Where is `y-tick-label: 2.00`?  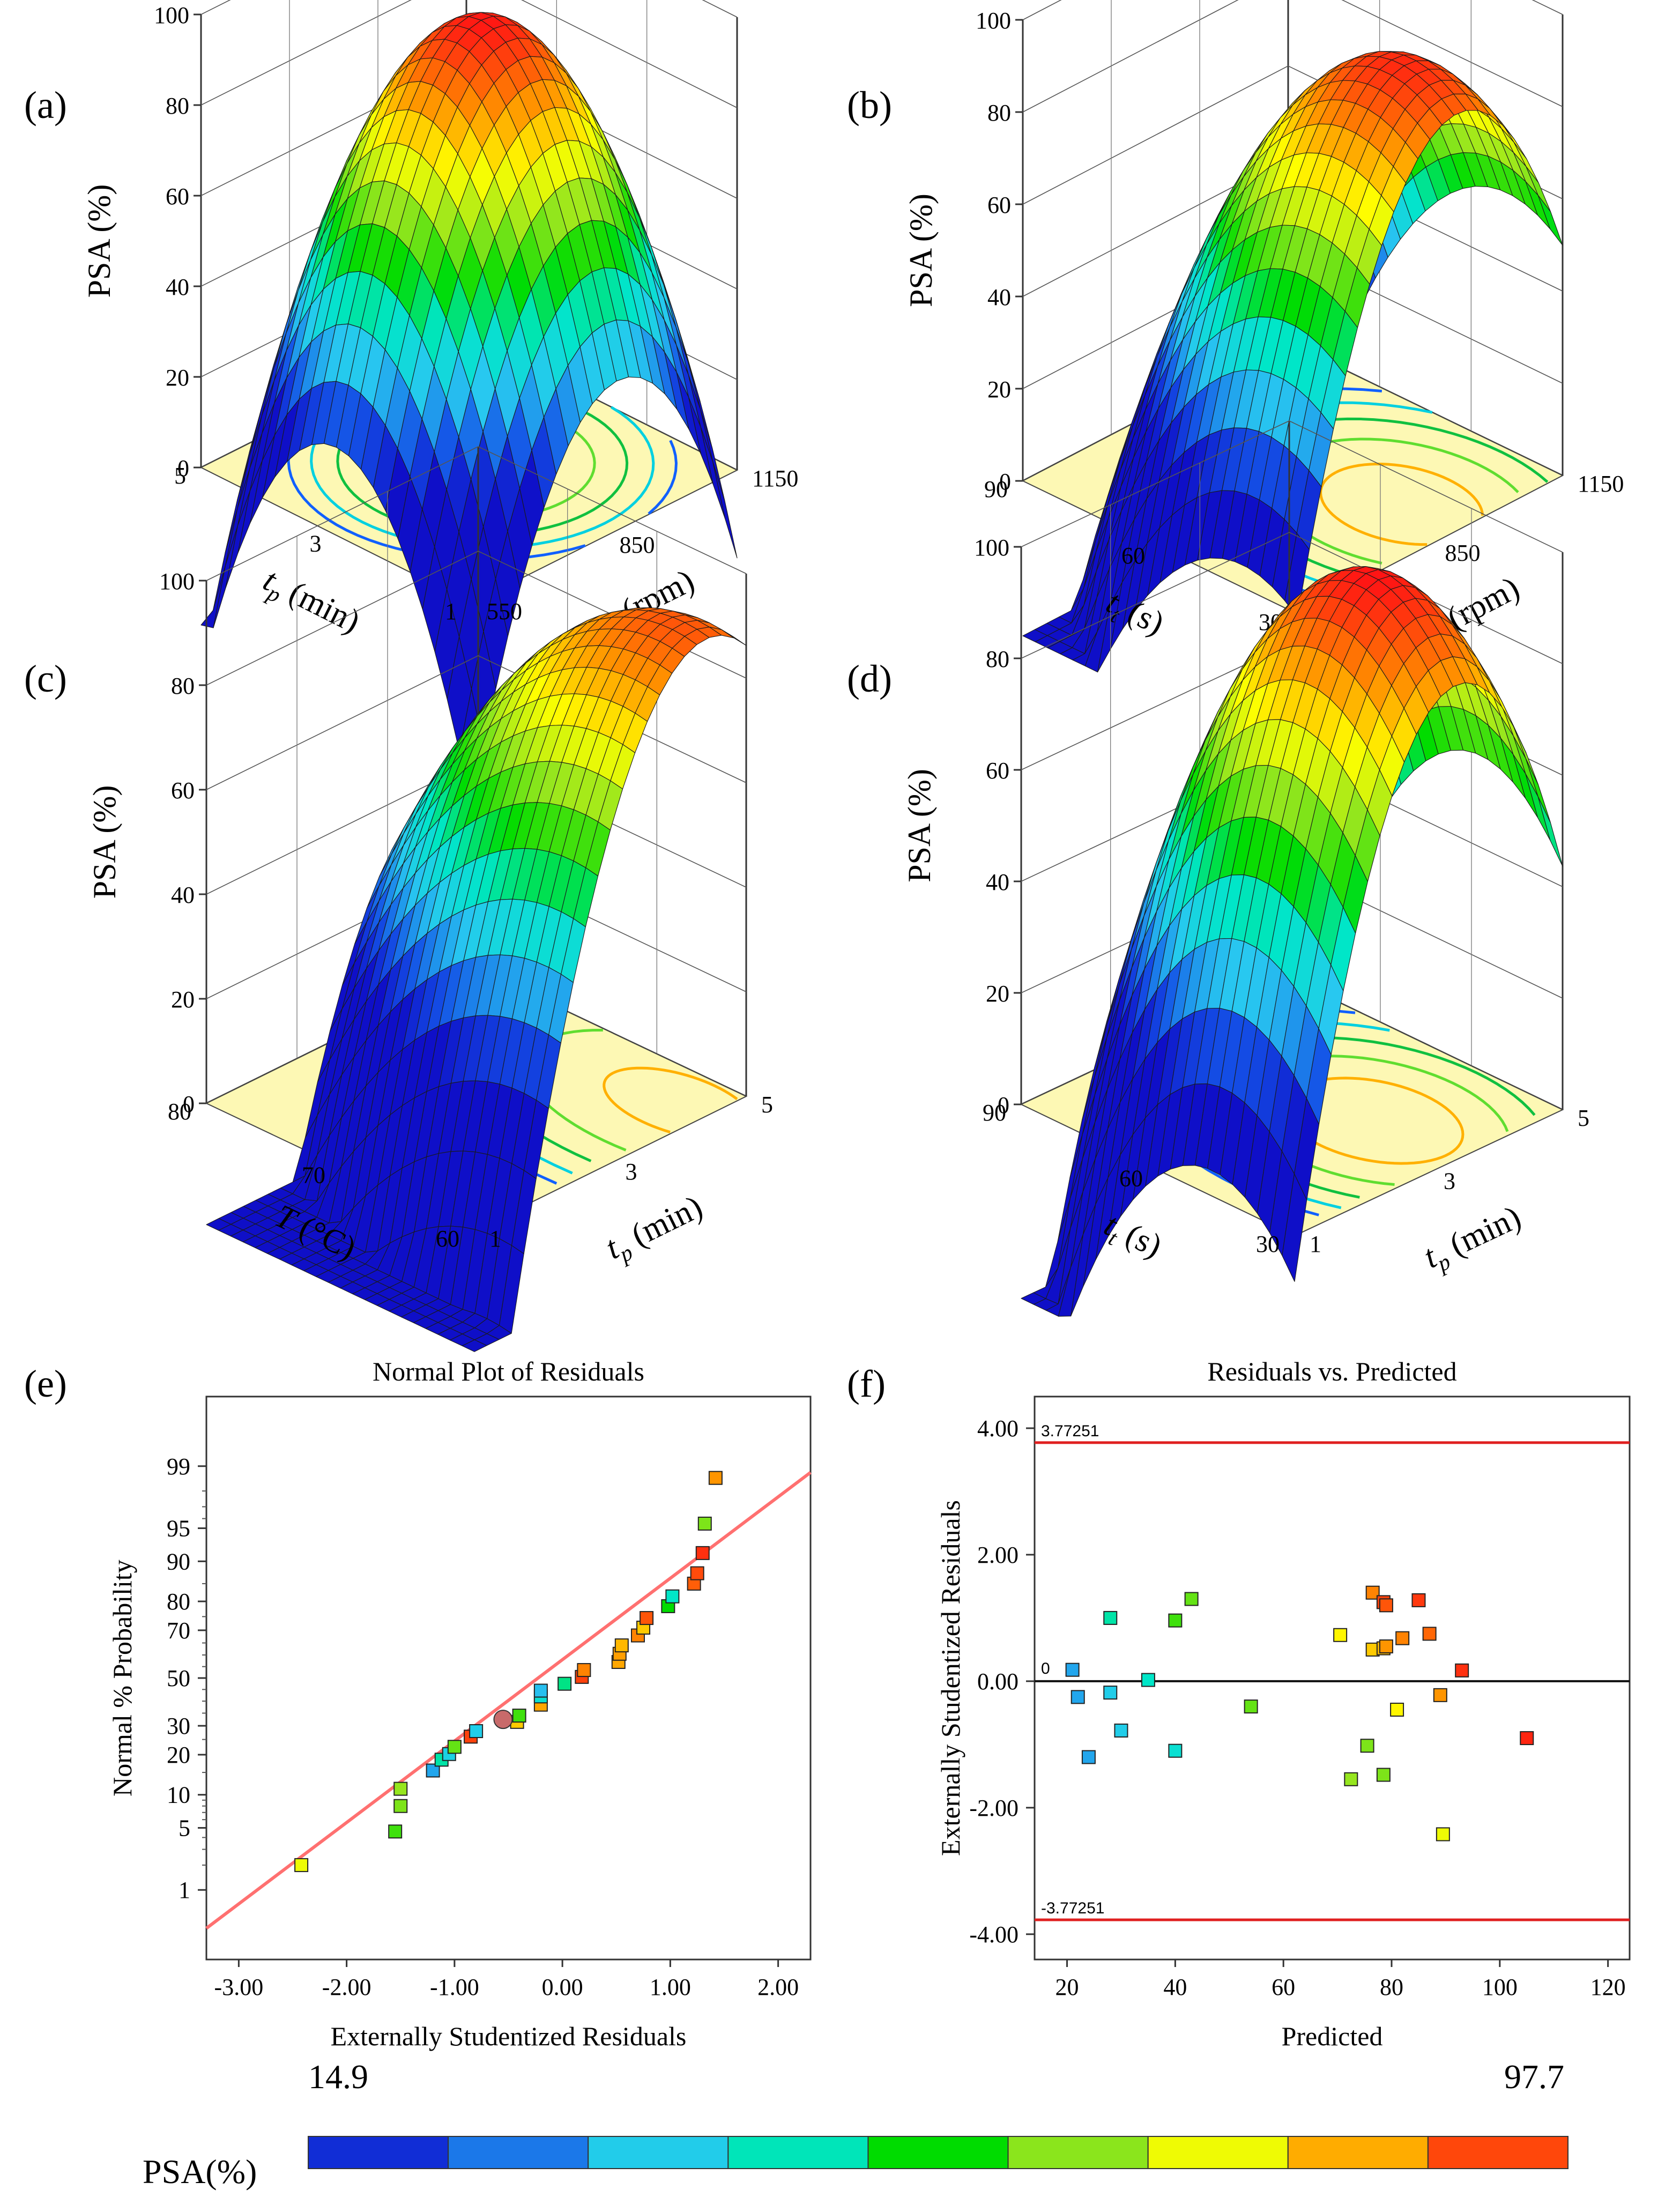 y-tick-label: 2.00 is located at coordinates (998, 1555).